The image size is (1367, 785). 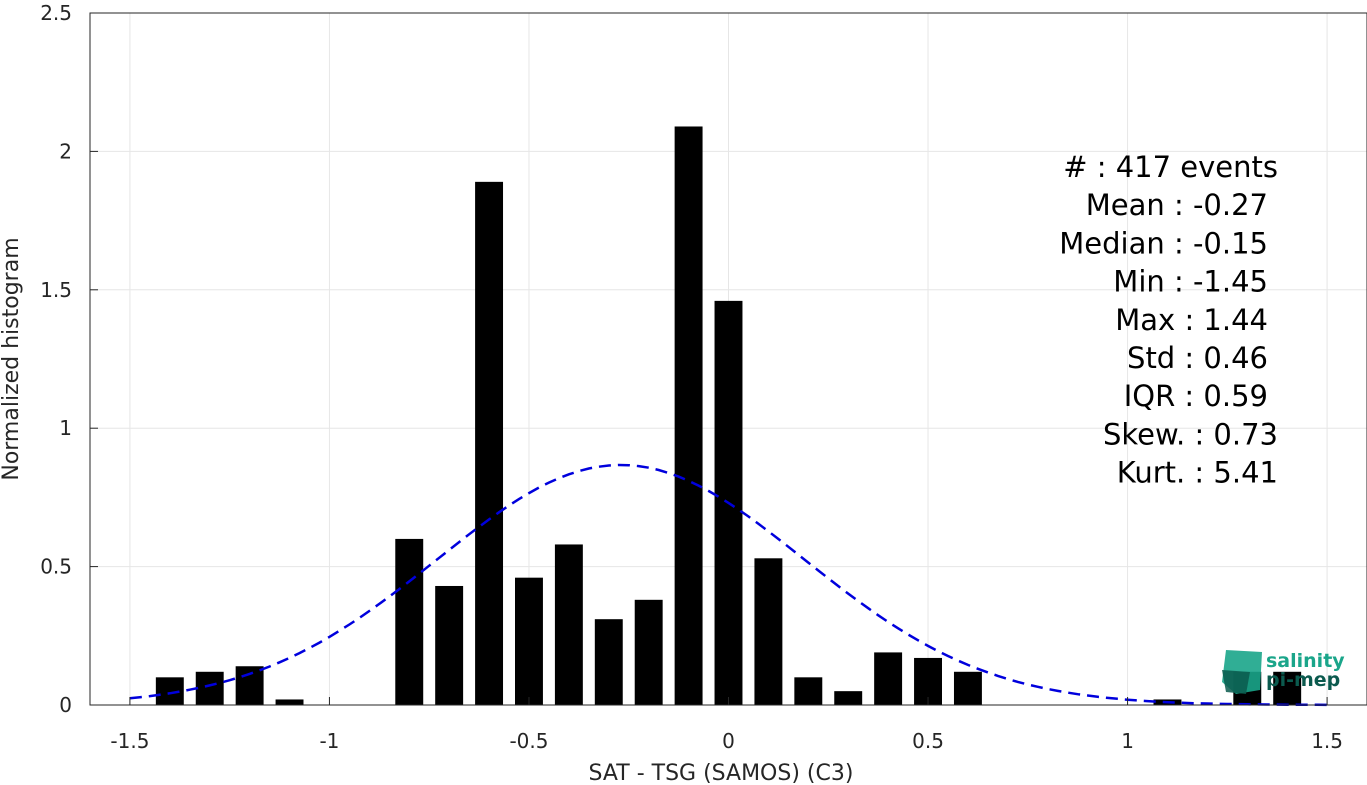 I want to click on logo-mark-shadow-icon, so click(x=1236, y=682).